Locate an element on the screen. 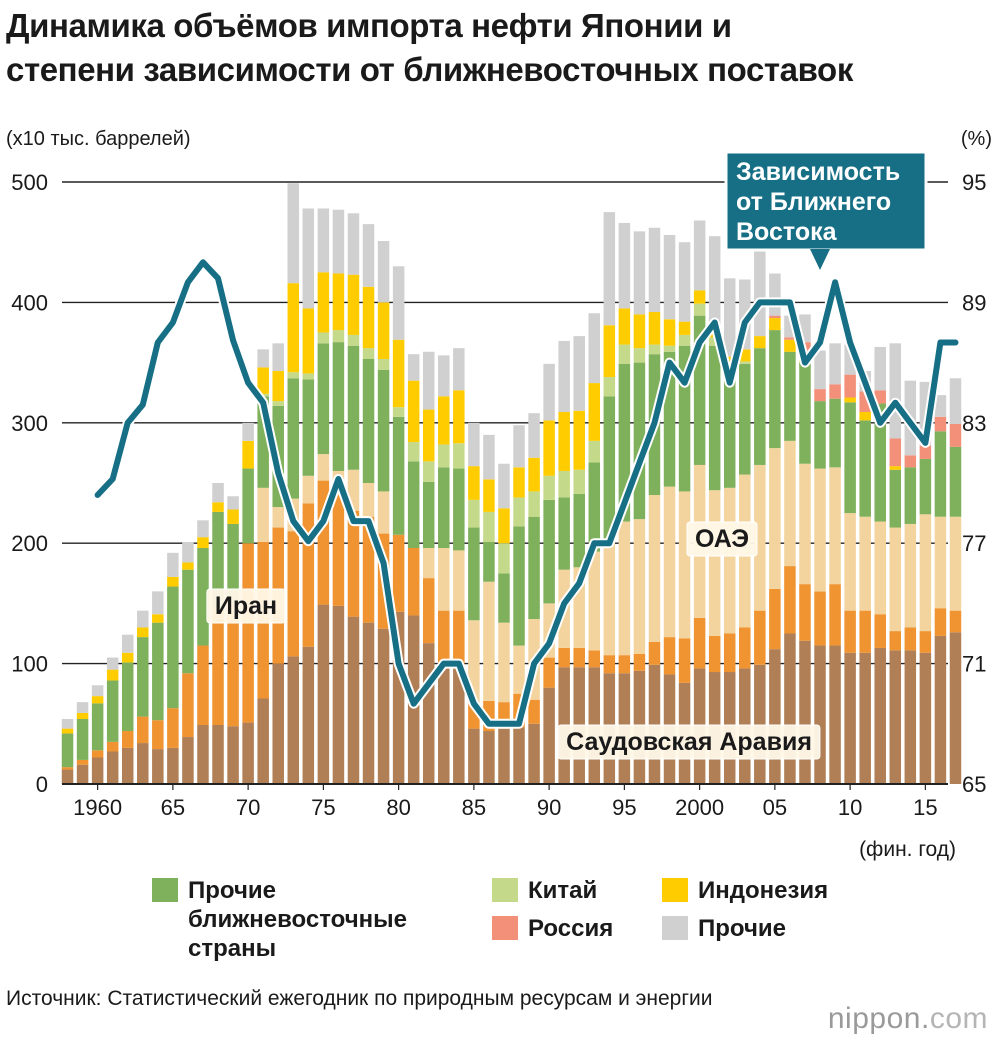 The height and width of the screenshot is (1046, 1000). legend-item-others: Прочие is located at coordinates (724, 928).